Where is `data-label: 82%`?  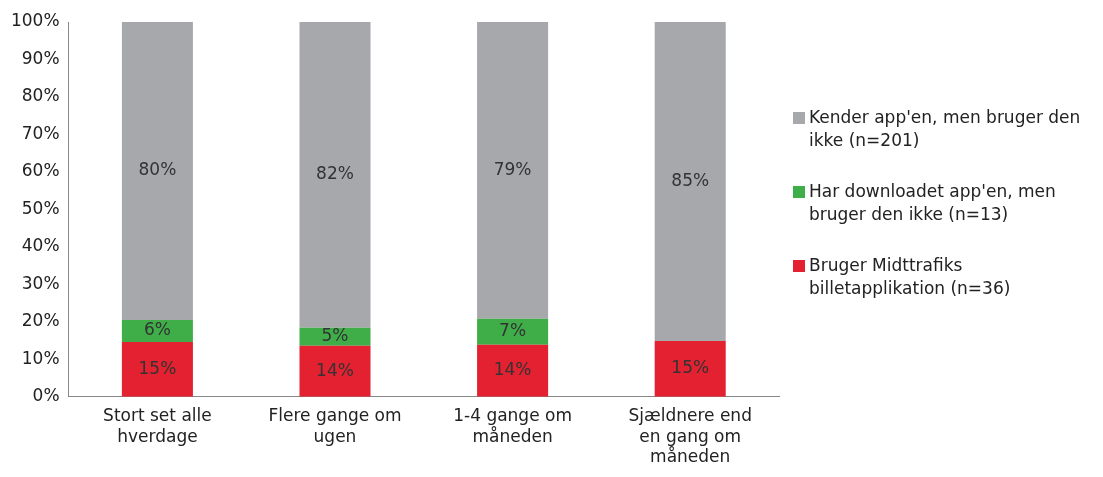 data-label: 82% is located at coordinates (335, 173).